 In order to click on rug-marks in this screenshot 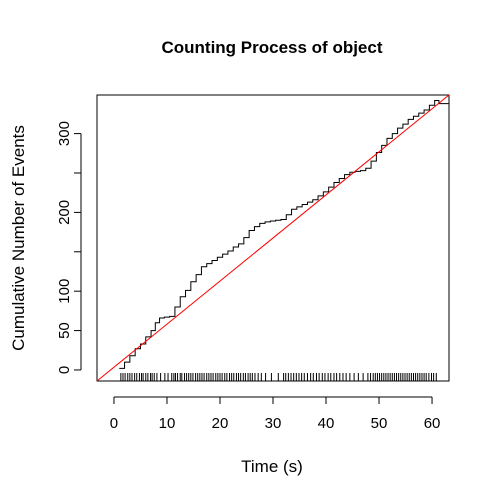, I will do `click(278, 377)`.